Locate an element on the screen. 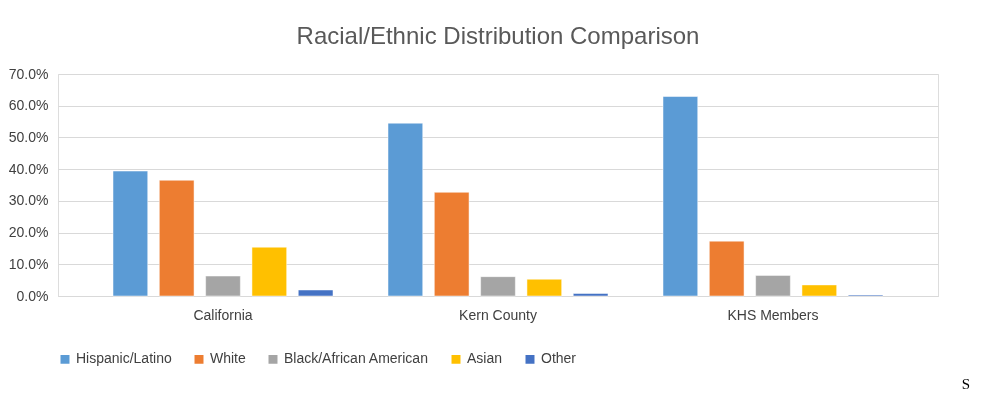 Image resolution: width=1003 pixels, height=416 pixels. text: S is located at coordinates (965, 384).